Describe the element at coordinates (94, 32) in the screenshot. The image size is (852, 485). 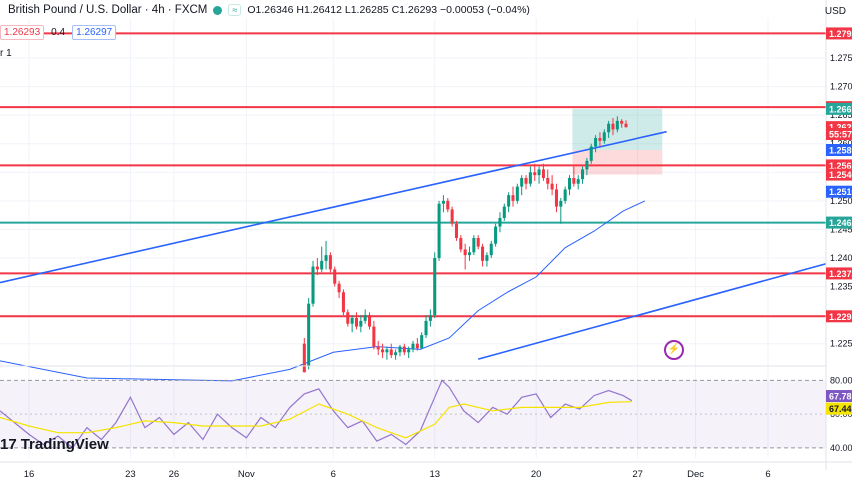
I see `buy-price-button: 1.26297` at that location.